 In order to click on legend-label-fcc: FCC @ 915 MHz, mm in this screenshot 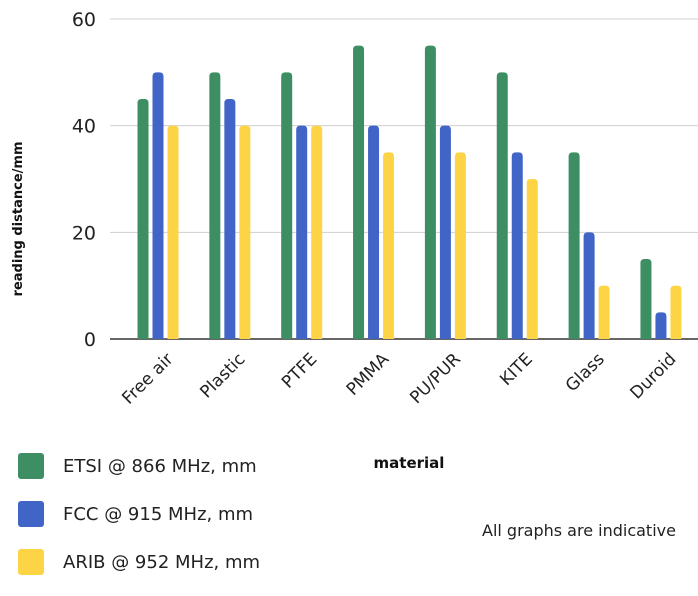, I will do `click(158, 514)`.